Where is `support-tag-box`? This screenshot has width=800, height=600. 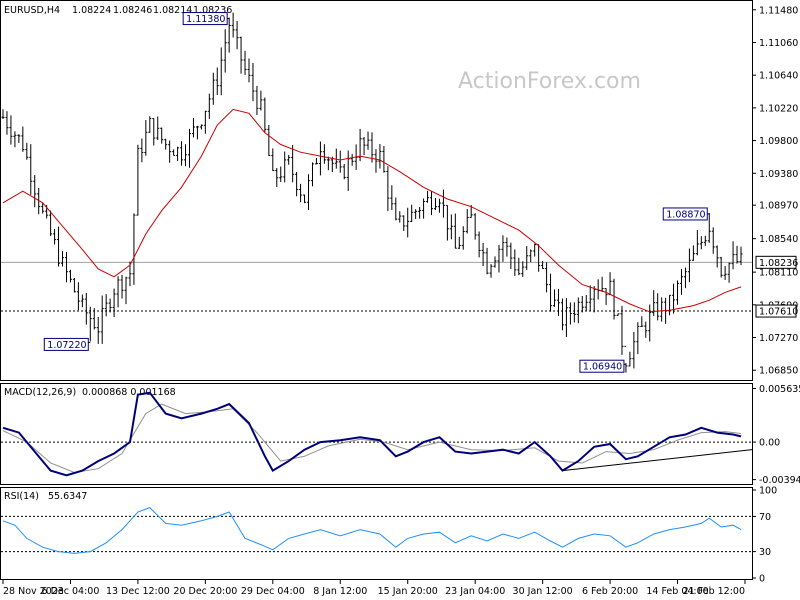
support-tag-box is located at coordinates (776, 311).